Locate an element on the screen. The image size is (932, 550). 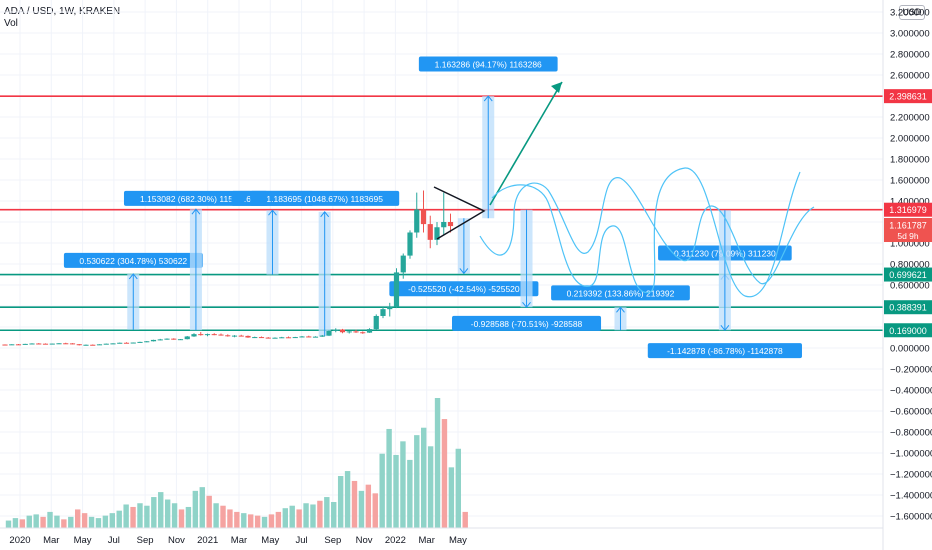
measure-label: 1.153082 (682.30%) 1153082 is located at coordinates (196, 199).